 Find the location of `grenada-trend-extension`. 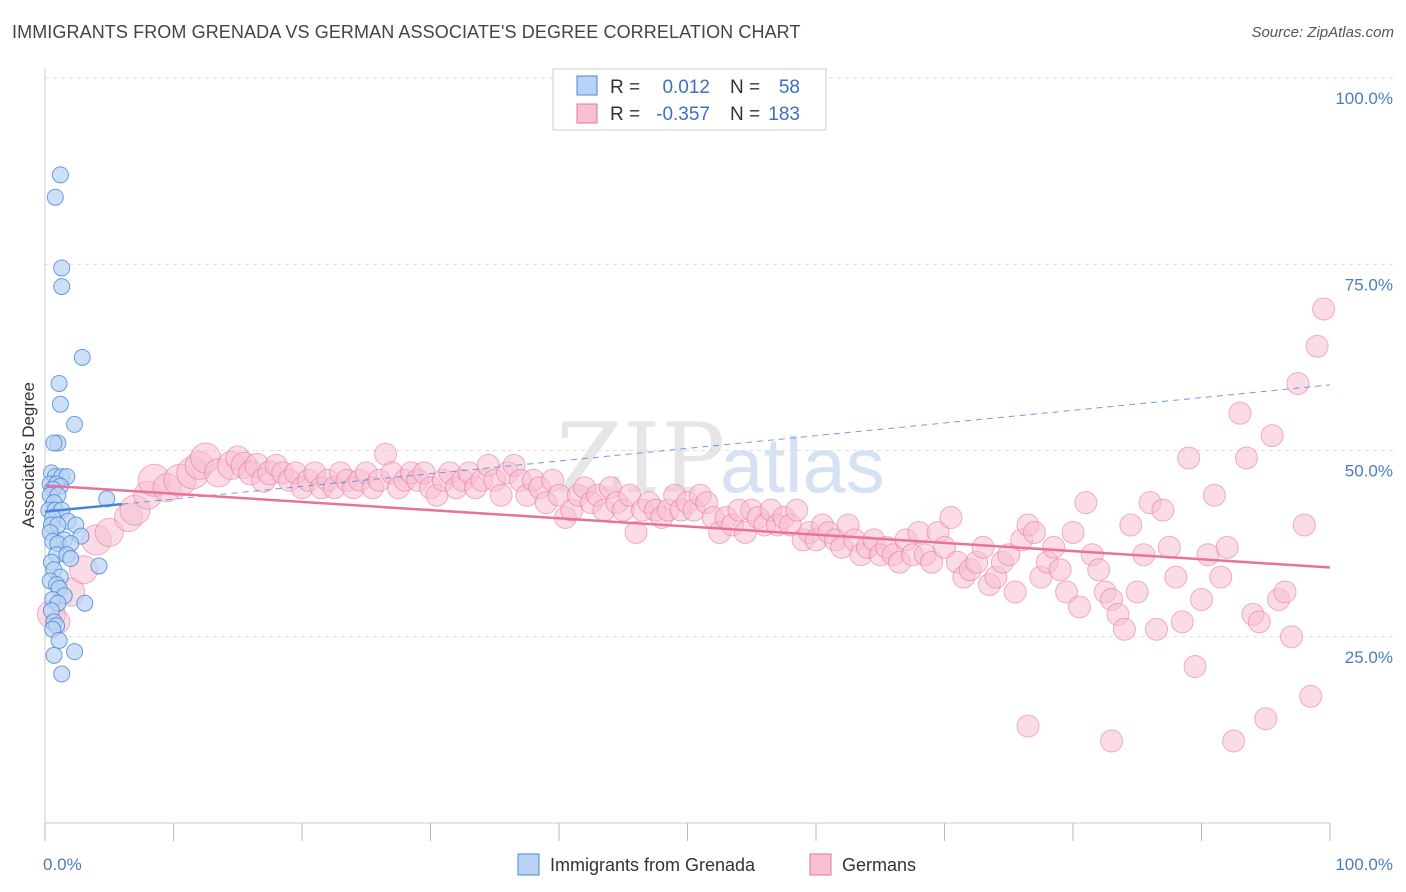

grenada-trend-extension is located at coordinates (726, 444).